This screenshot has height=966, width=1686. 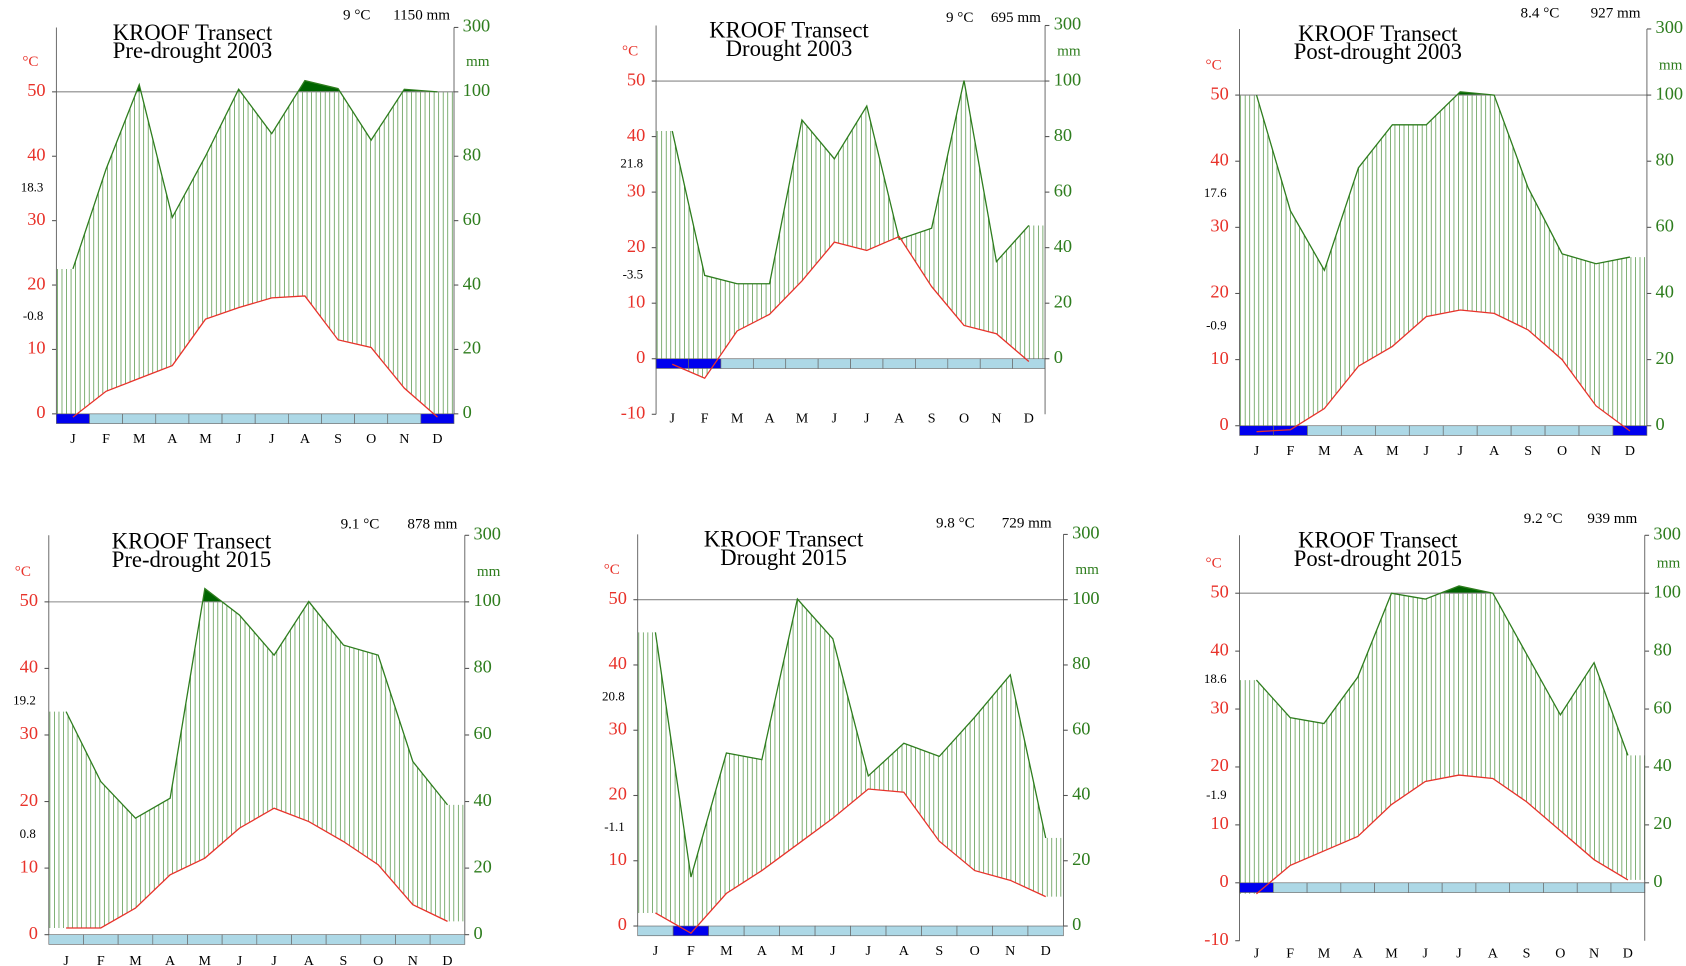 I want to click on x-tick-label: S, so click(x=1528, y=451).